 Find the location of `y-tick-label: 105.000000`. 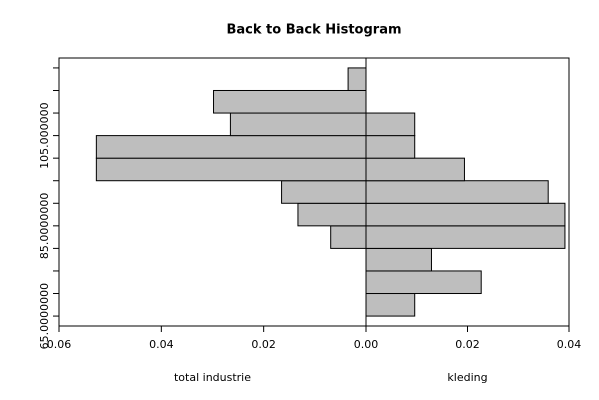

y-tick-label: 105.000000 is located at coordinates (44, 135).